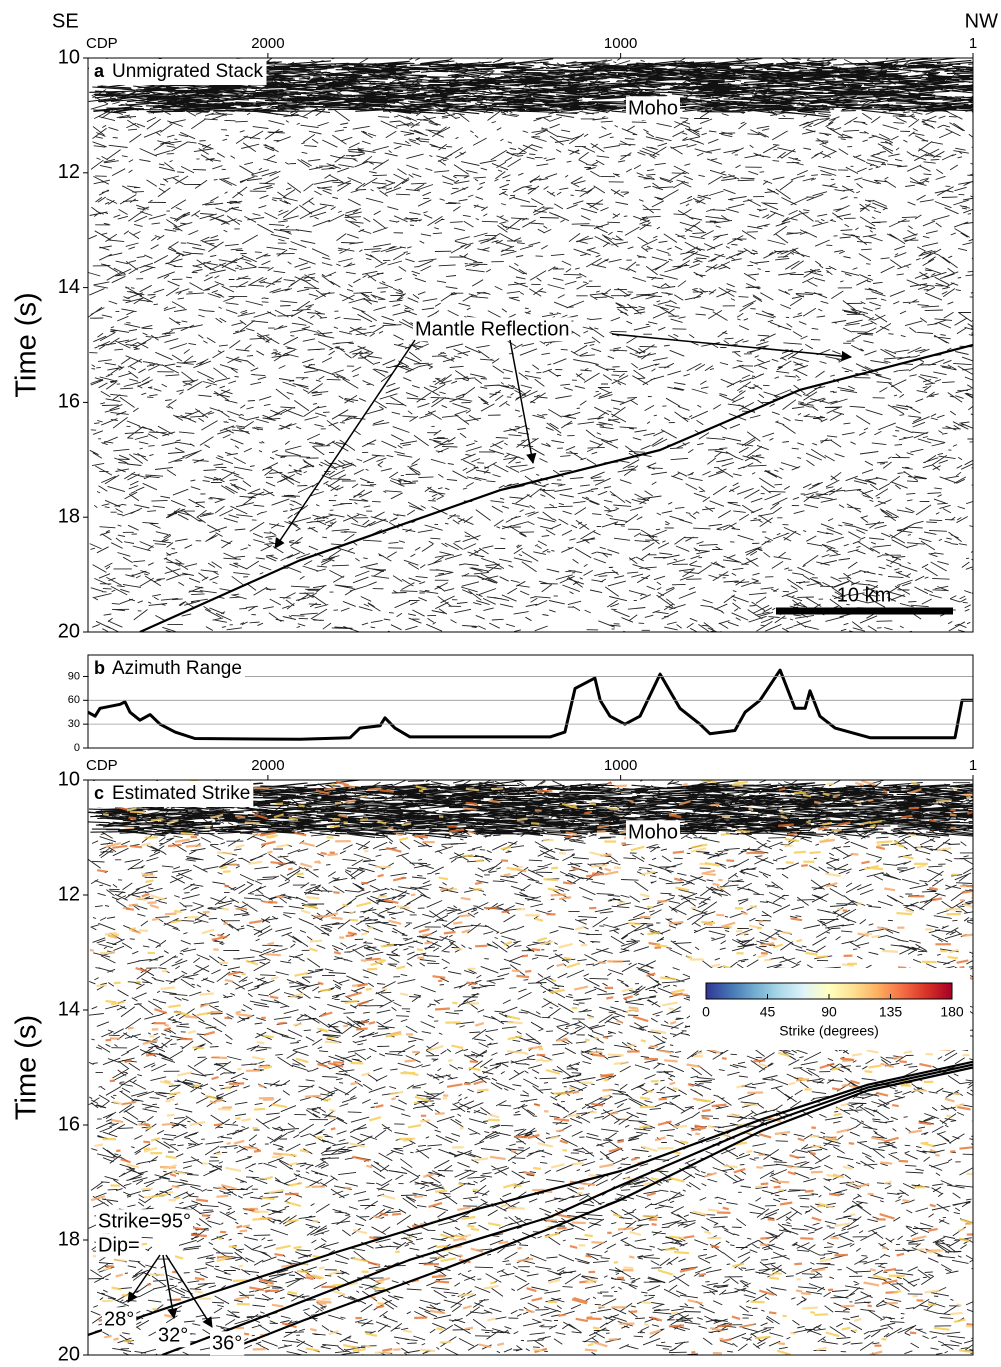 The height and width of the screenshot is (1367, 1001). I want to click on plot-area, so click(530, 704).